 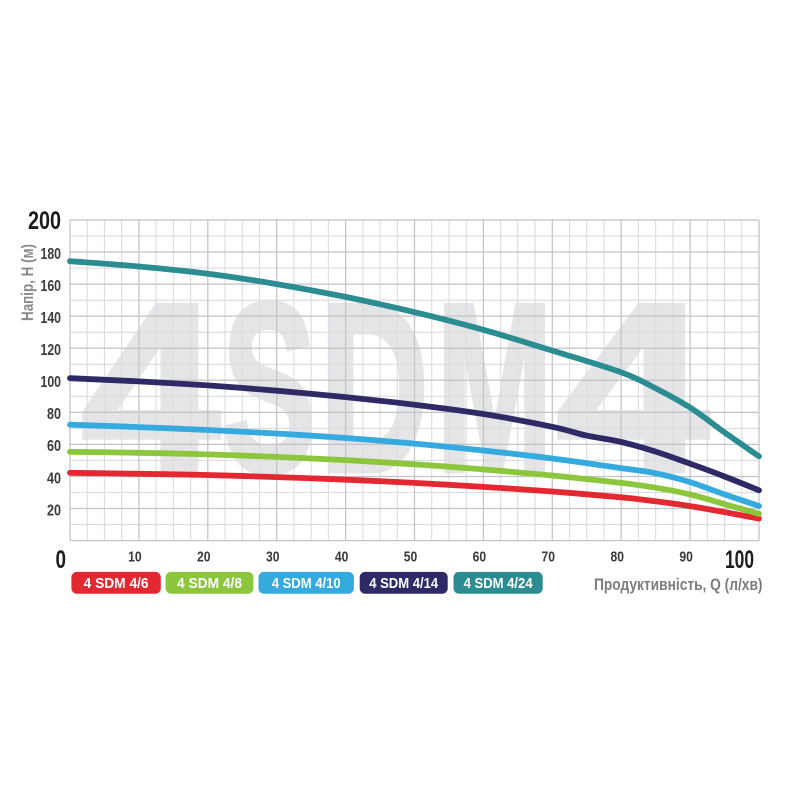 What do you see at coordinates (686, 557) in the screenshot?
I see `svg-text: 90` at bounding box center [686, 557].